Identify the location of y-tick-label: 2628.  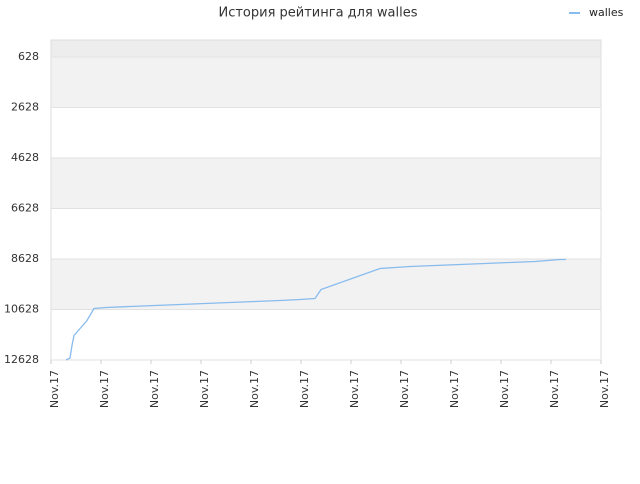
(25, 106).